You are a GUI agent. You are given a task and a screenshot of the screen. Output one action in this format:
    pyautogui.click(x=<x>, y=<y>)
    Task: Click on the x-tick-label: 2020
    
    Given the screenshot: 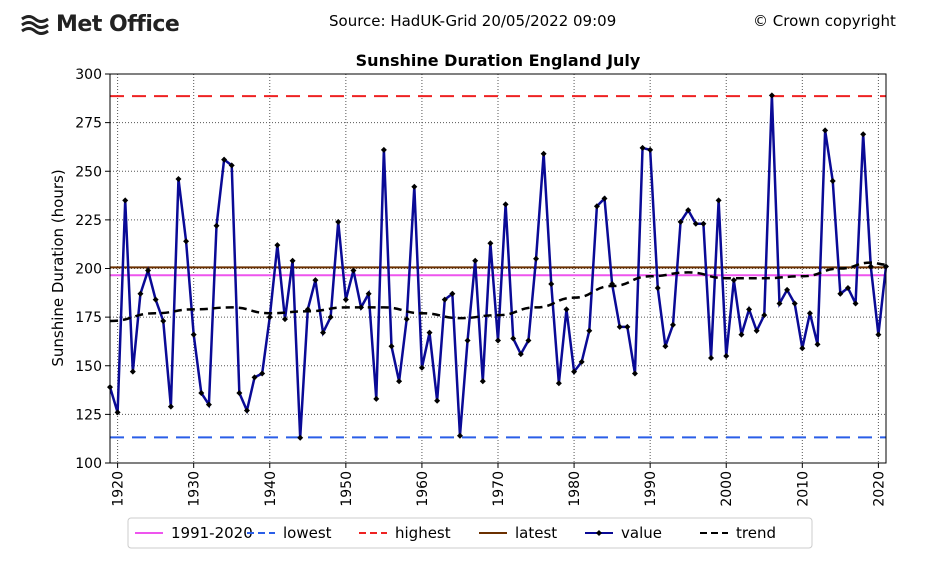 What is the action you would take?
    pyautogui.click(x=879, y=489)
    